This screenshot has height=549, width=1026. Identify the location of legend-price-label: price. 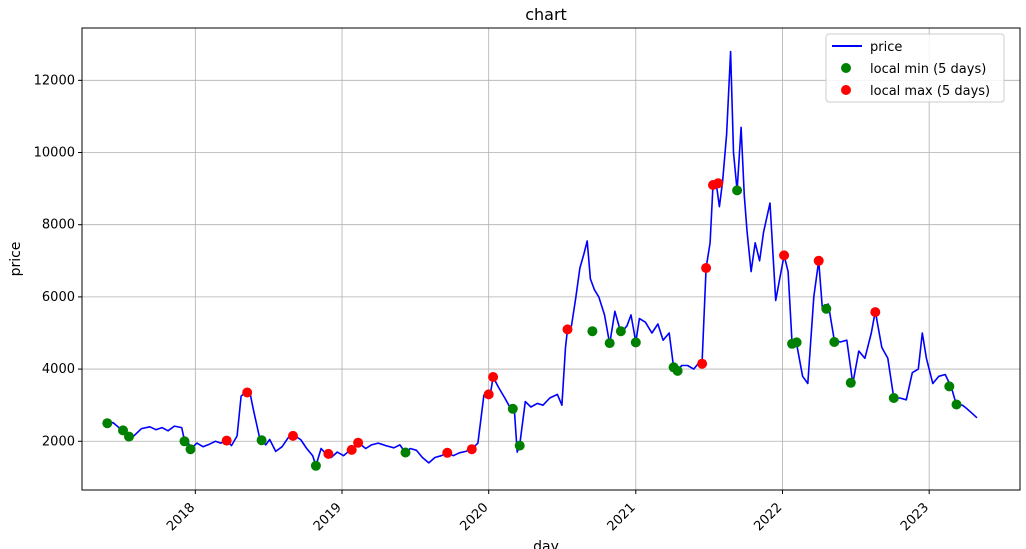
(886, 47).